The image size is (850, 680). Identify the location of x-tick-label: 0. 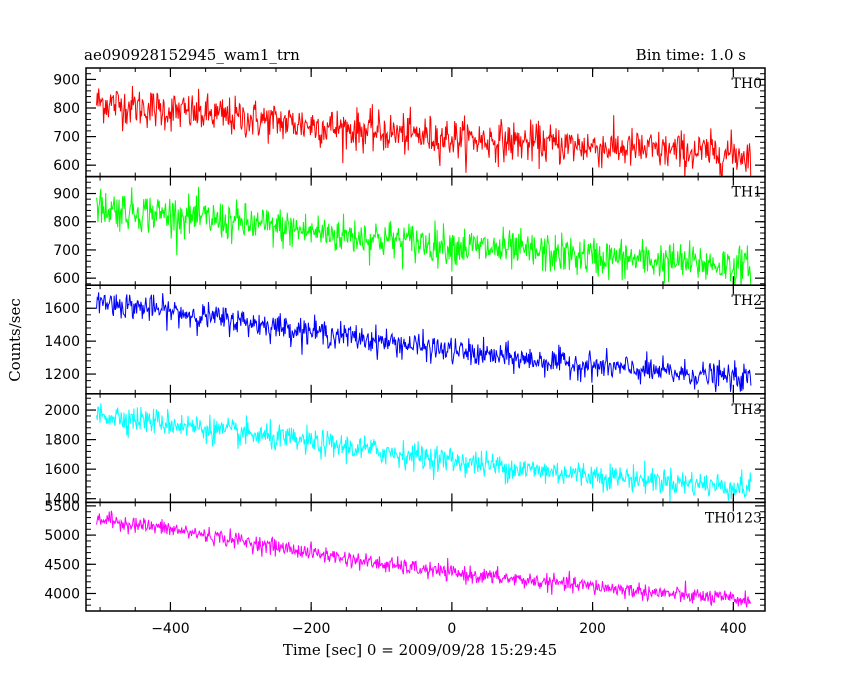
(451, 629).